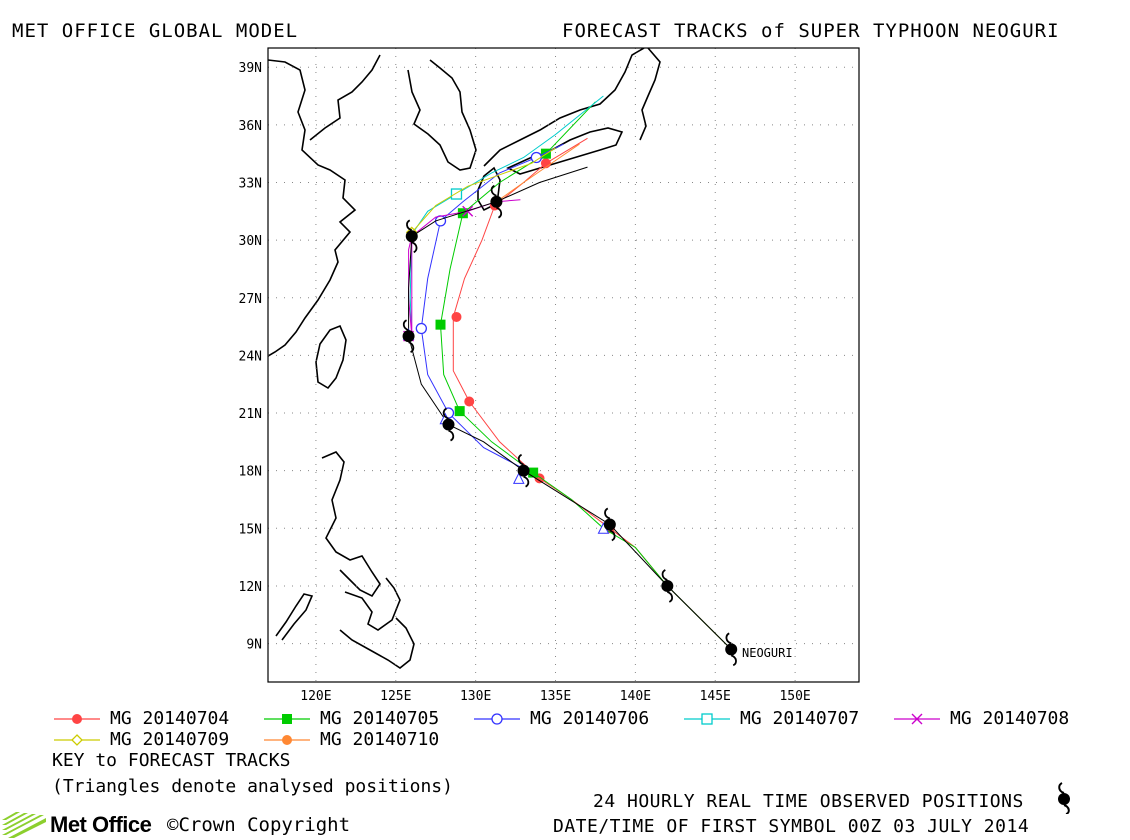 The width and height of the screenshot is (1130, 840). What do you see at coordinates (331, 357) in the screenshot?
I see `taiwan` at bounding box center [331, 357].